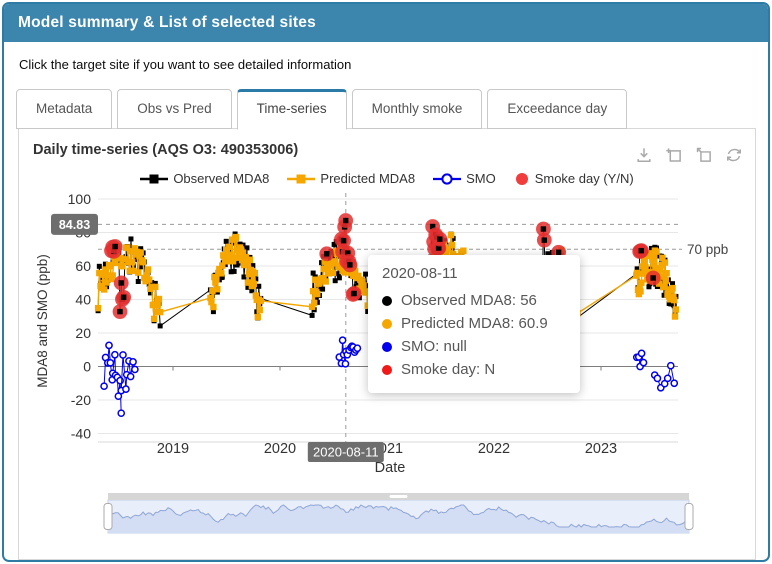 This screenshot has height=564, width=772. I want to click on date-range-slider, so click(398, 514).